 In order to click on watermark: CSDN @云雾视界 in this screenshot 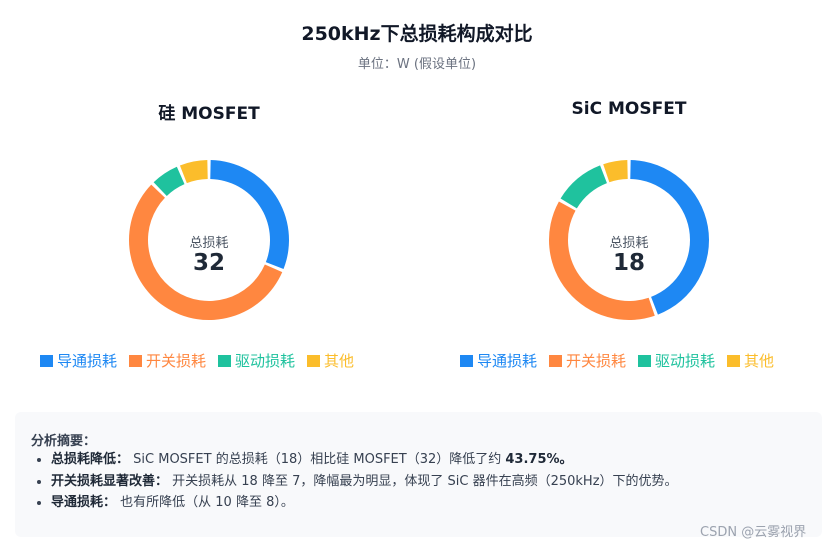, I will do `click(753, 532)`.